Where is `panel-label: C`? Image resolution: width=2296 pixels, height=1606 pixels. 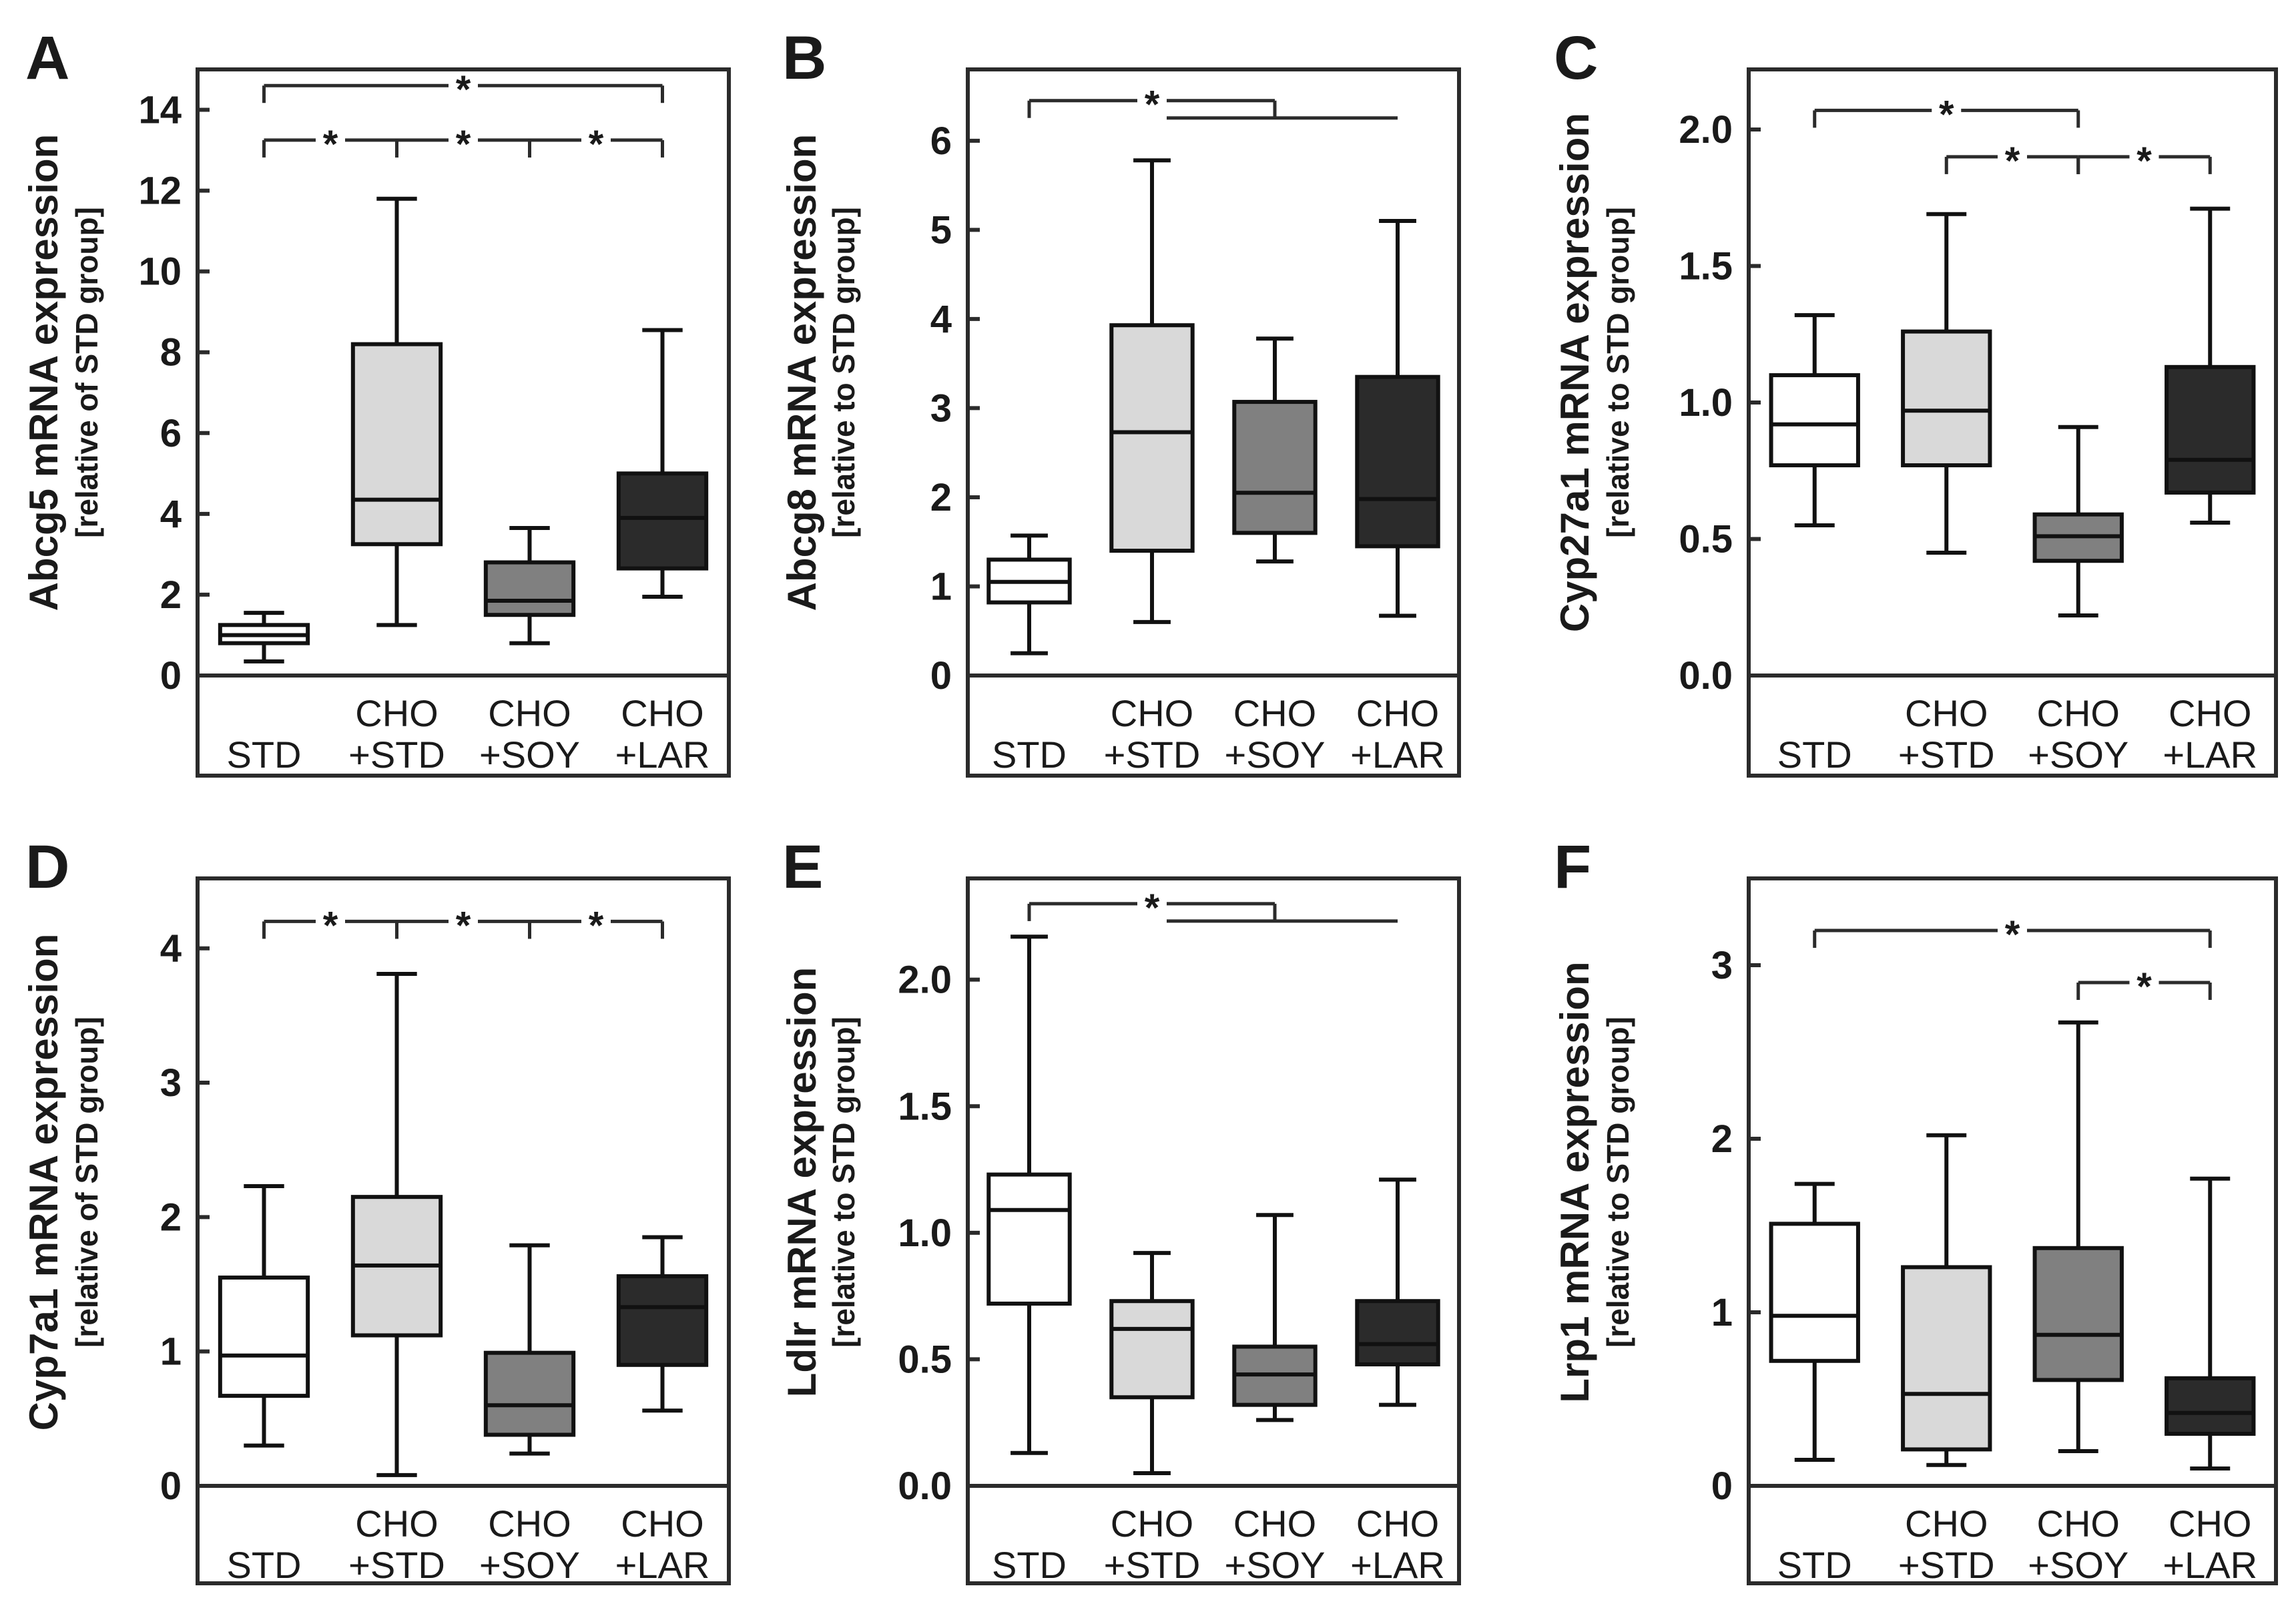
panel-label: C is located at coordinates (1576, 58).